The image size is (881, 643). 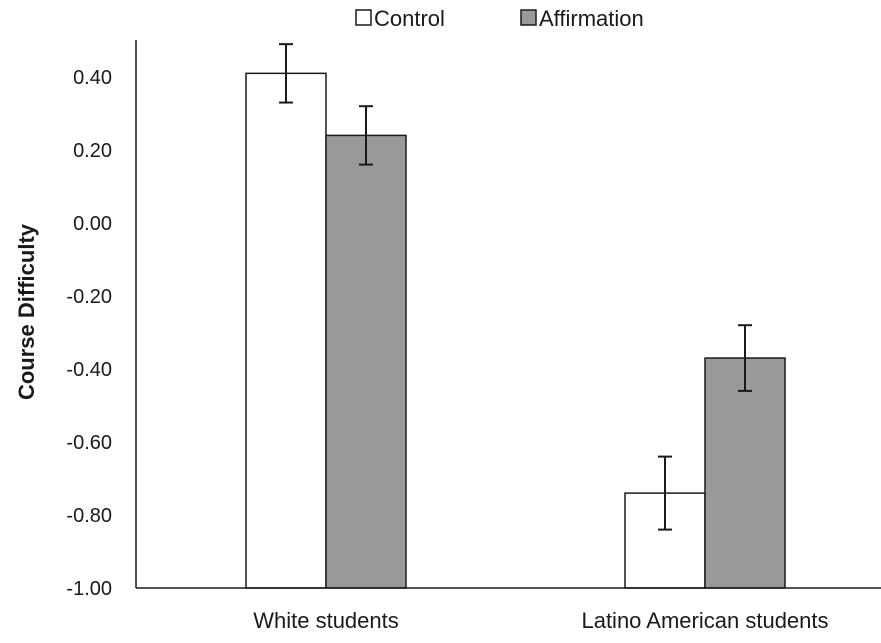 I want to click on legend: Control Affirmation, so click(x=499, y=18).